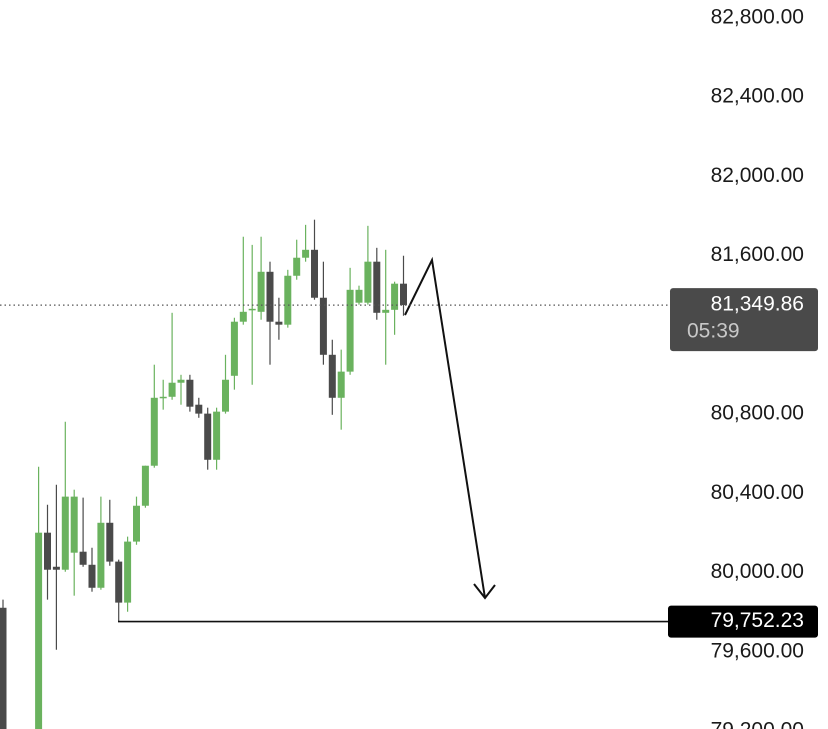 The width and height of the screenshot is (828, 729). What do you see at coordinates (744, 320) in the screenshot?
I see `current-price-box` at bounding box center [744, 320].